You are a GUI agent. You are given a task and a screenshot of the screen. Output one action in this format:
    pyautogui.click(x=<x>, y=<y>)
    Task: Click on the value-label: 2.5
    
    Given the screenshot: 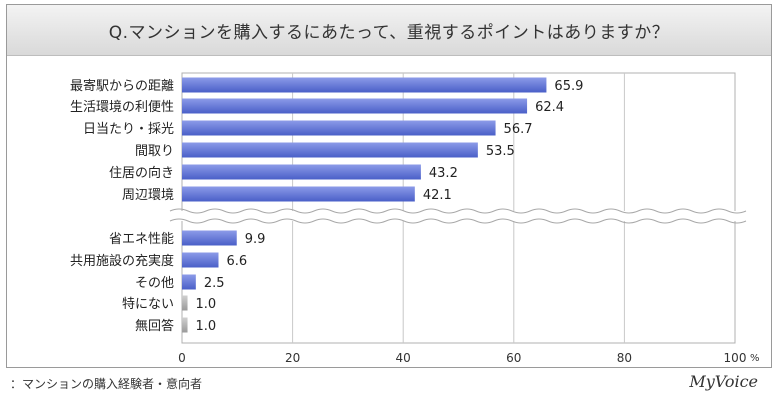 What is the action you would take?
    pyautogui.click(x=214, y=283)
    